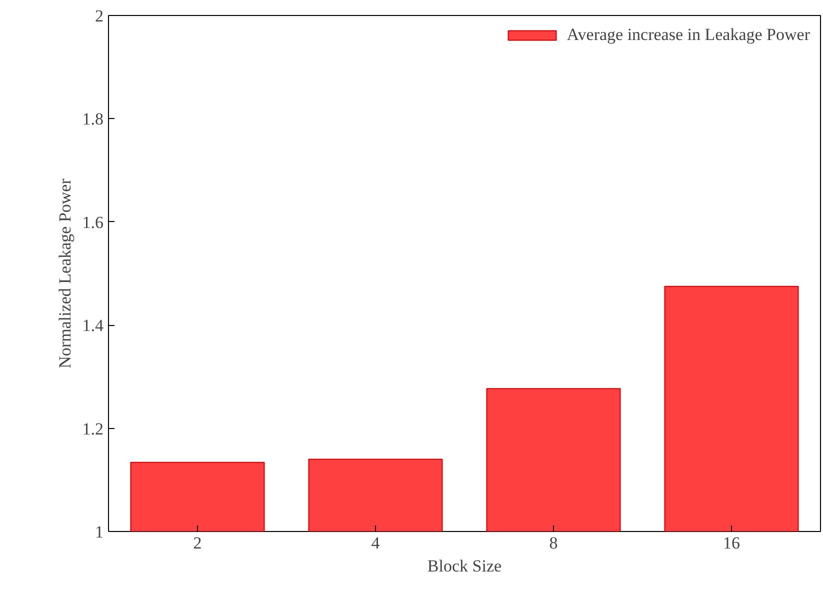 The width and height of the screenshot is (823, 599). I want to click on y-tick-label: 1.4, so click(93, 326).